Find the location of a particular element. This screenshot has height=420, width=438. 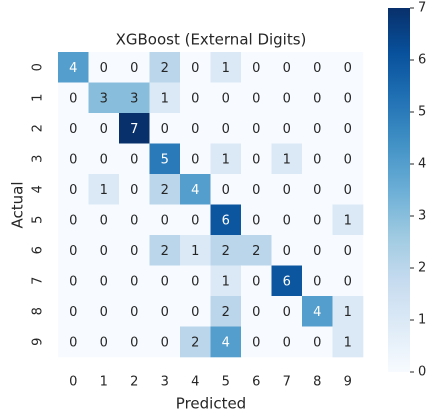

colorbar is located at coordinates (399, 190).